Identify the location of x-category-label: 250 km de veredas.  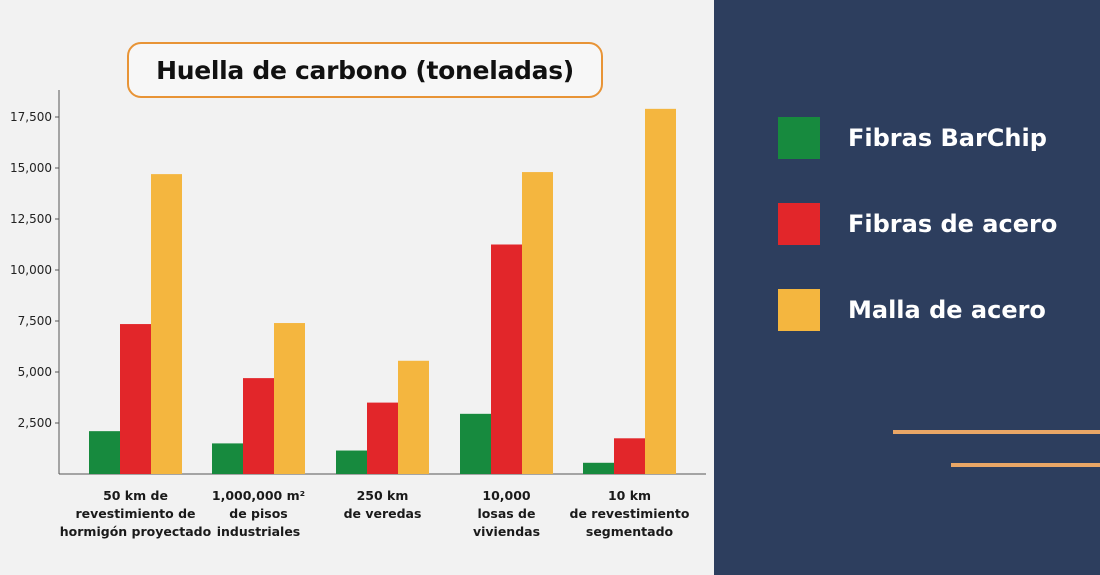
(383, 504).